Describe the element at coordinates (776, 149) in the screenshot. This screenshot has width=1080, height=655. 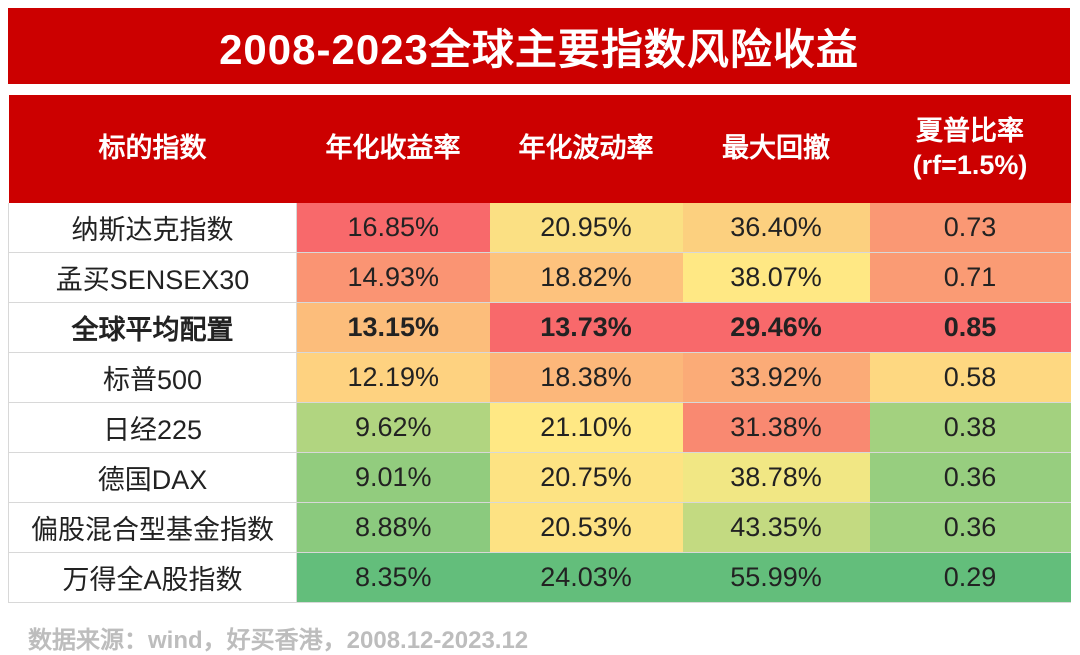
I see `header-max-drawdown: 最大回撤` at that location.